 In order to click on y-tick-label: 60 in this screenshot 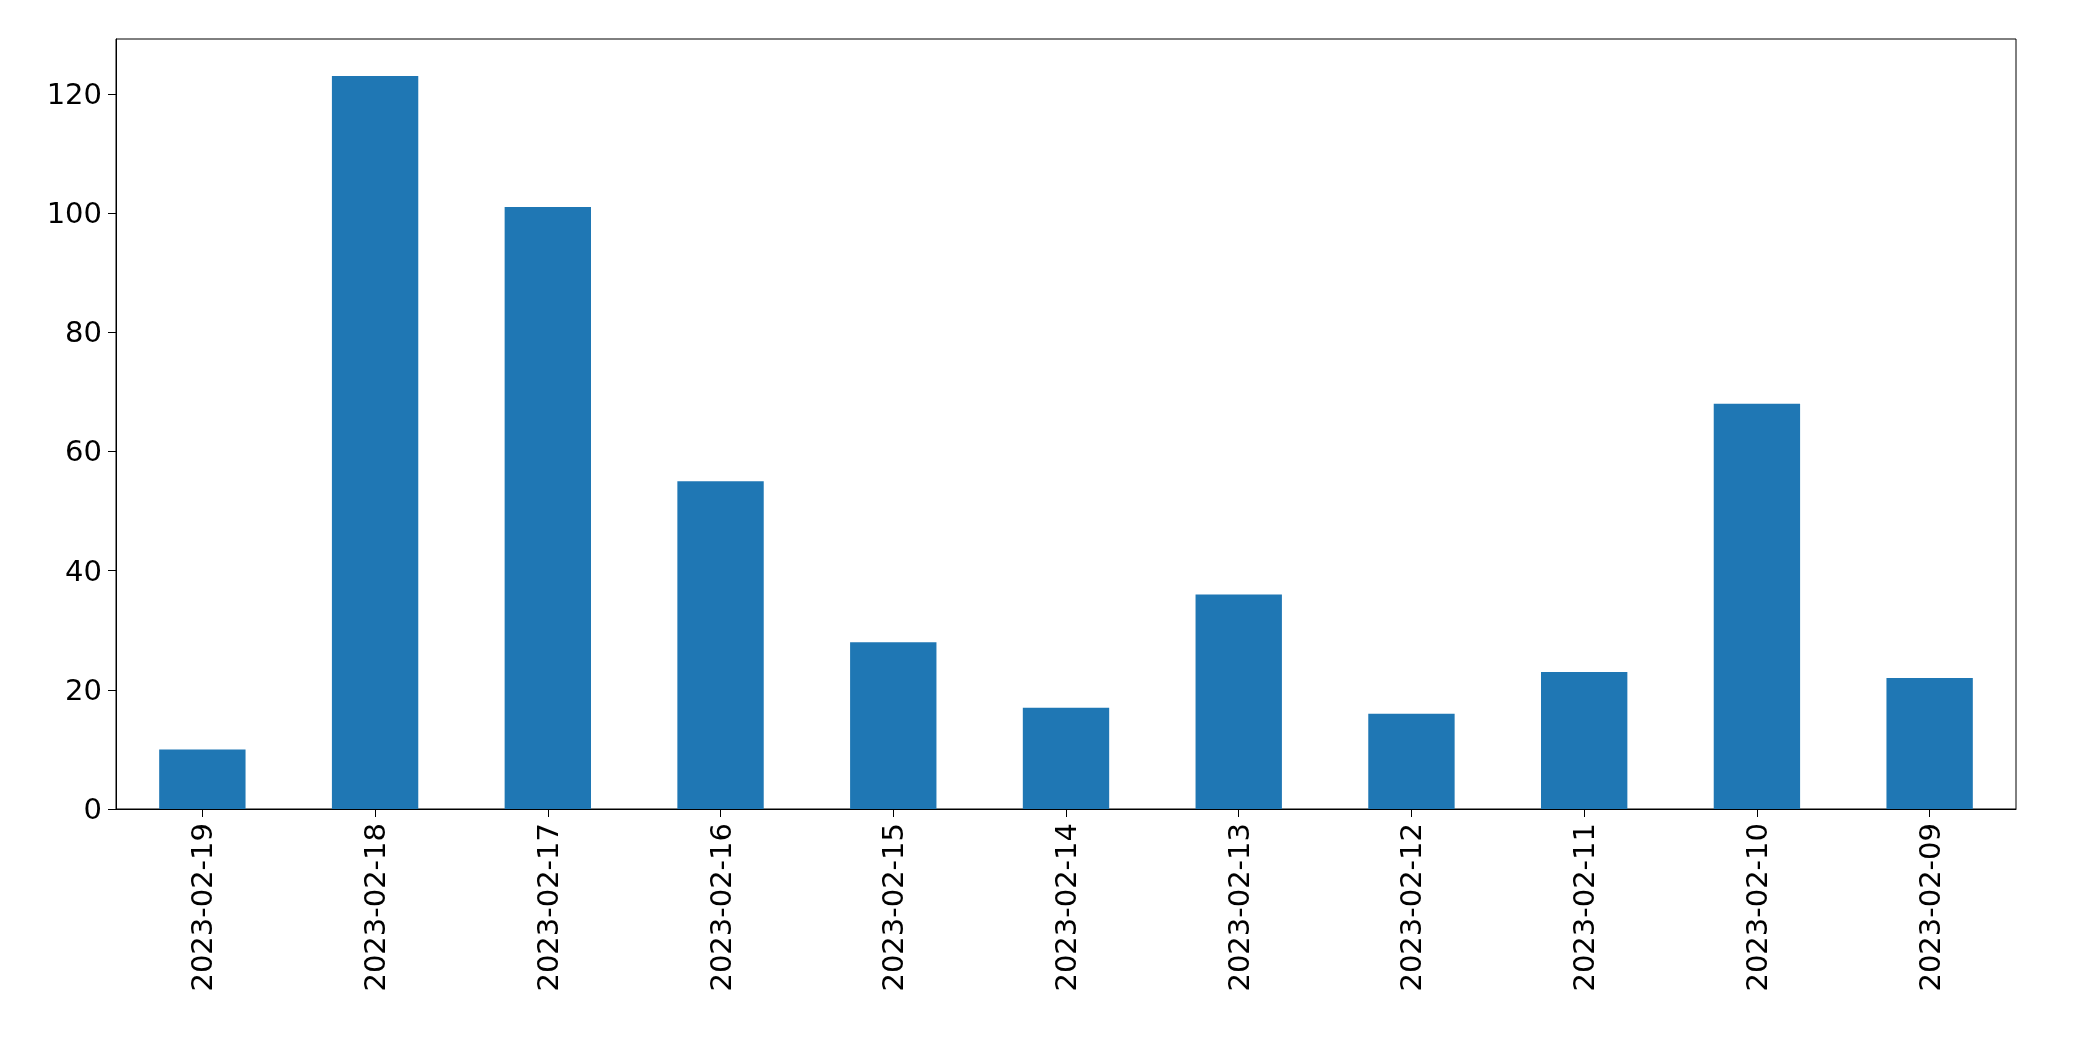, I will do `click(83, 451)`.